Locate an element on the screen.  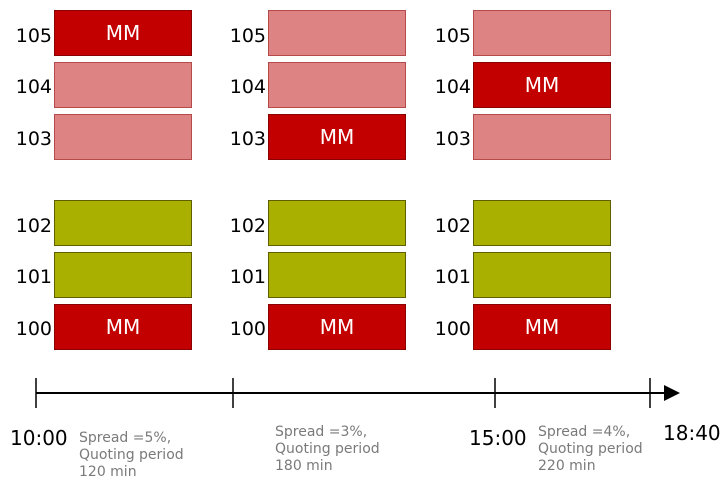
spread-text: Spread =4%, is located at coordinates (584, 432).